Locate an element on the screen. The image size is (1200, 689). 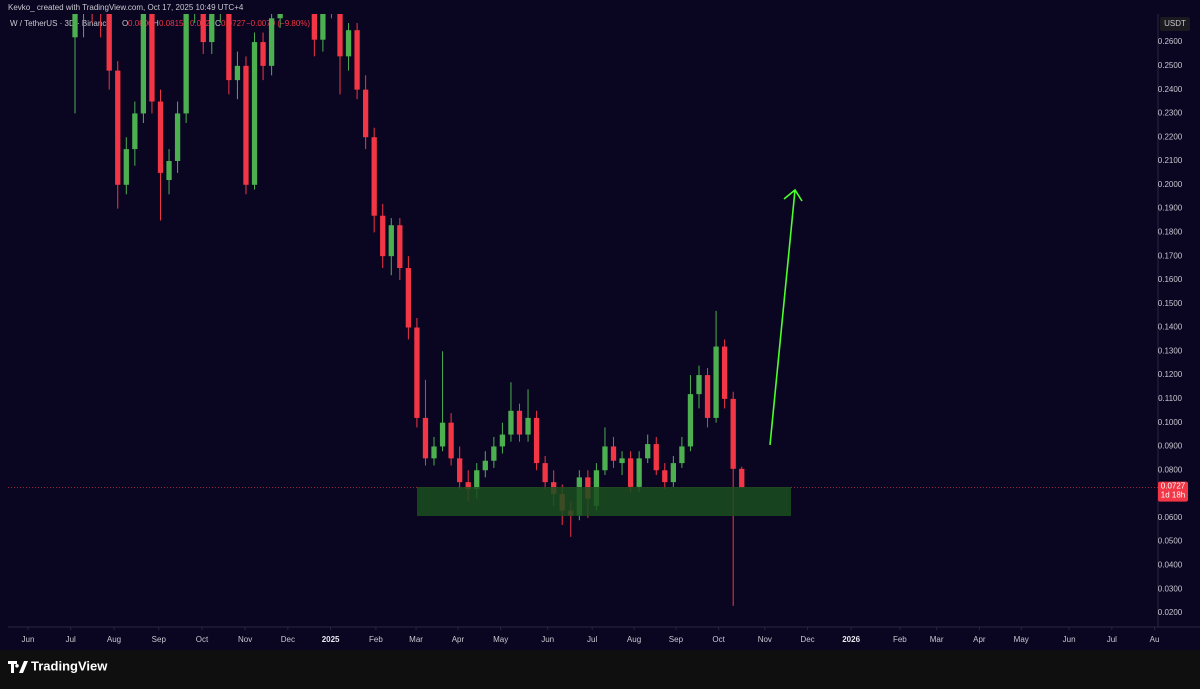
x-tick-label: 2026 is located at coordinates (851, 639).